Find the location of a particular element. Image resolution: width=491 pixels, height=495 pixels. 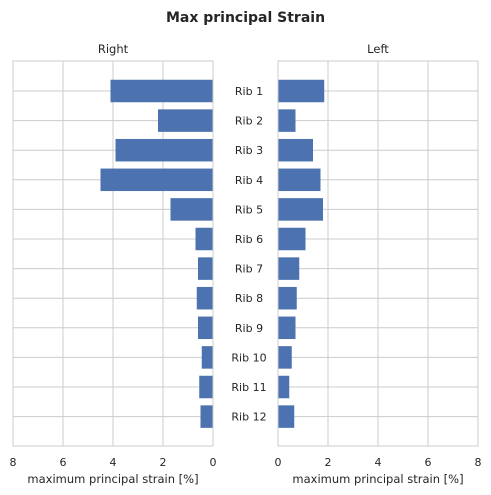

category-label: Rib 2 is located at coordinates (249, 121).